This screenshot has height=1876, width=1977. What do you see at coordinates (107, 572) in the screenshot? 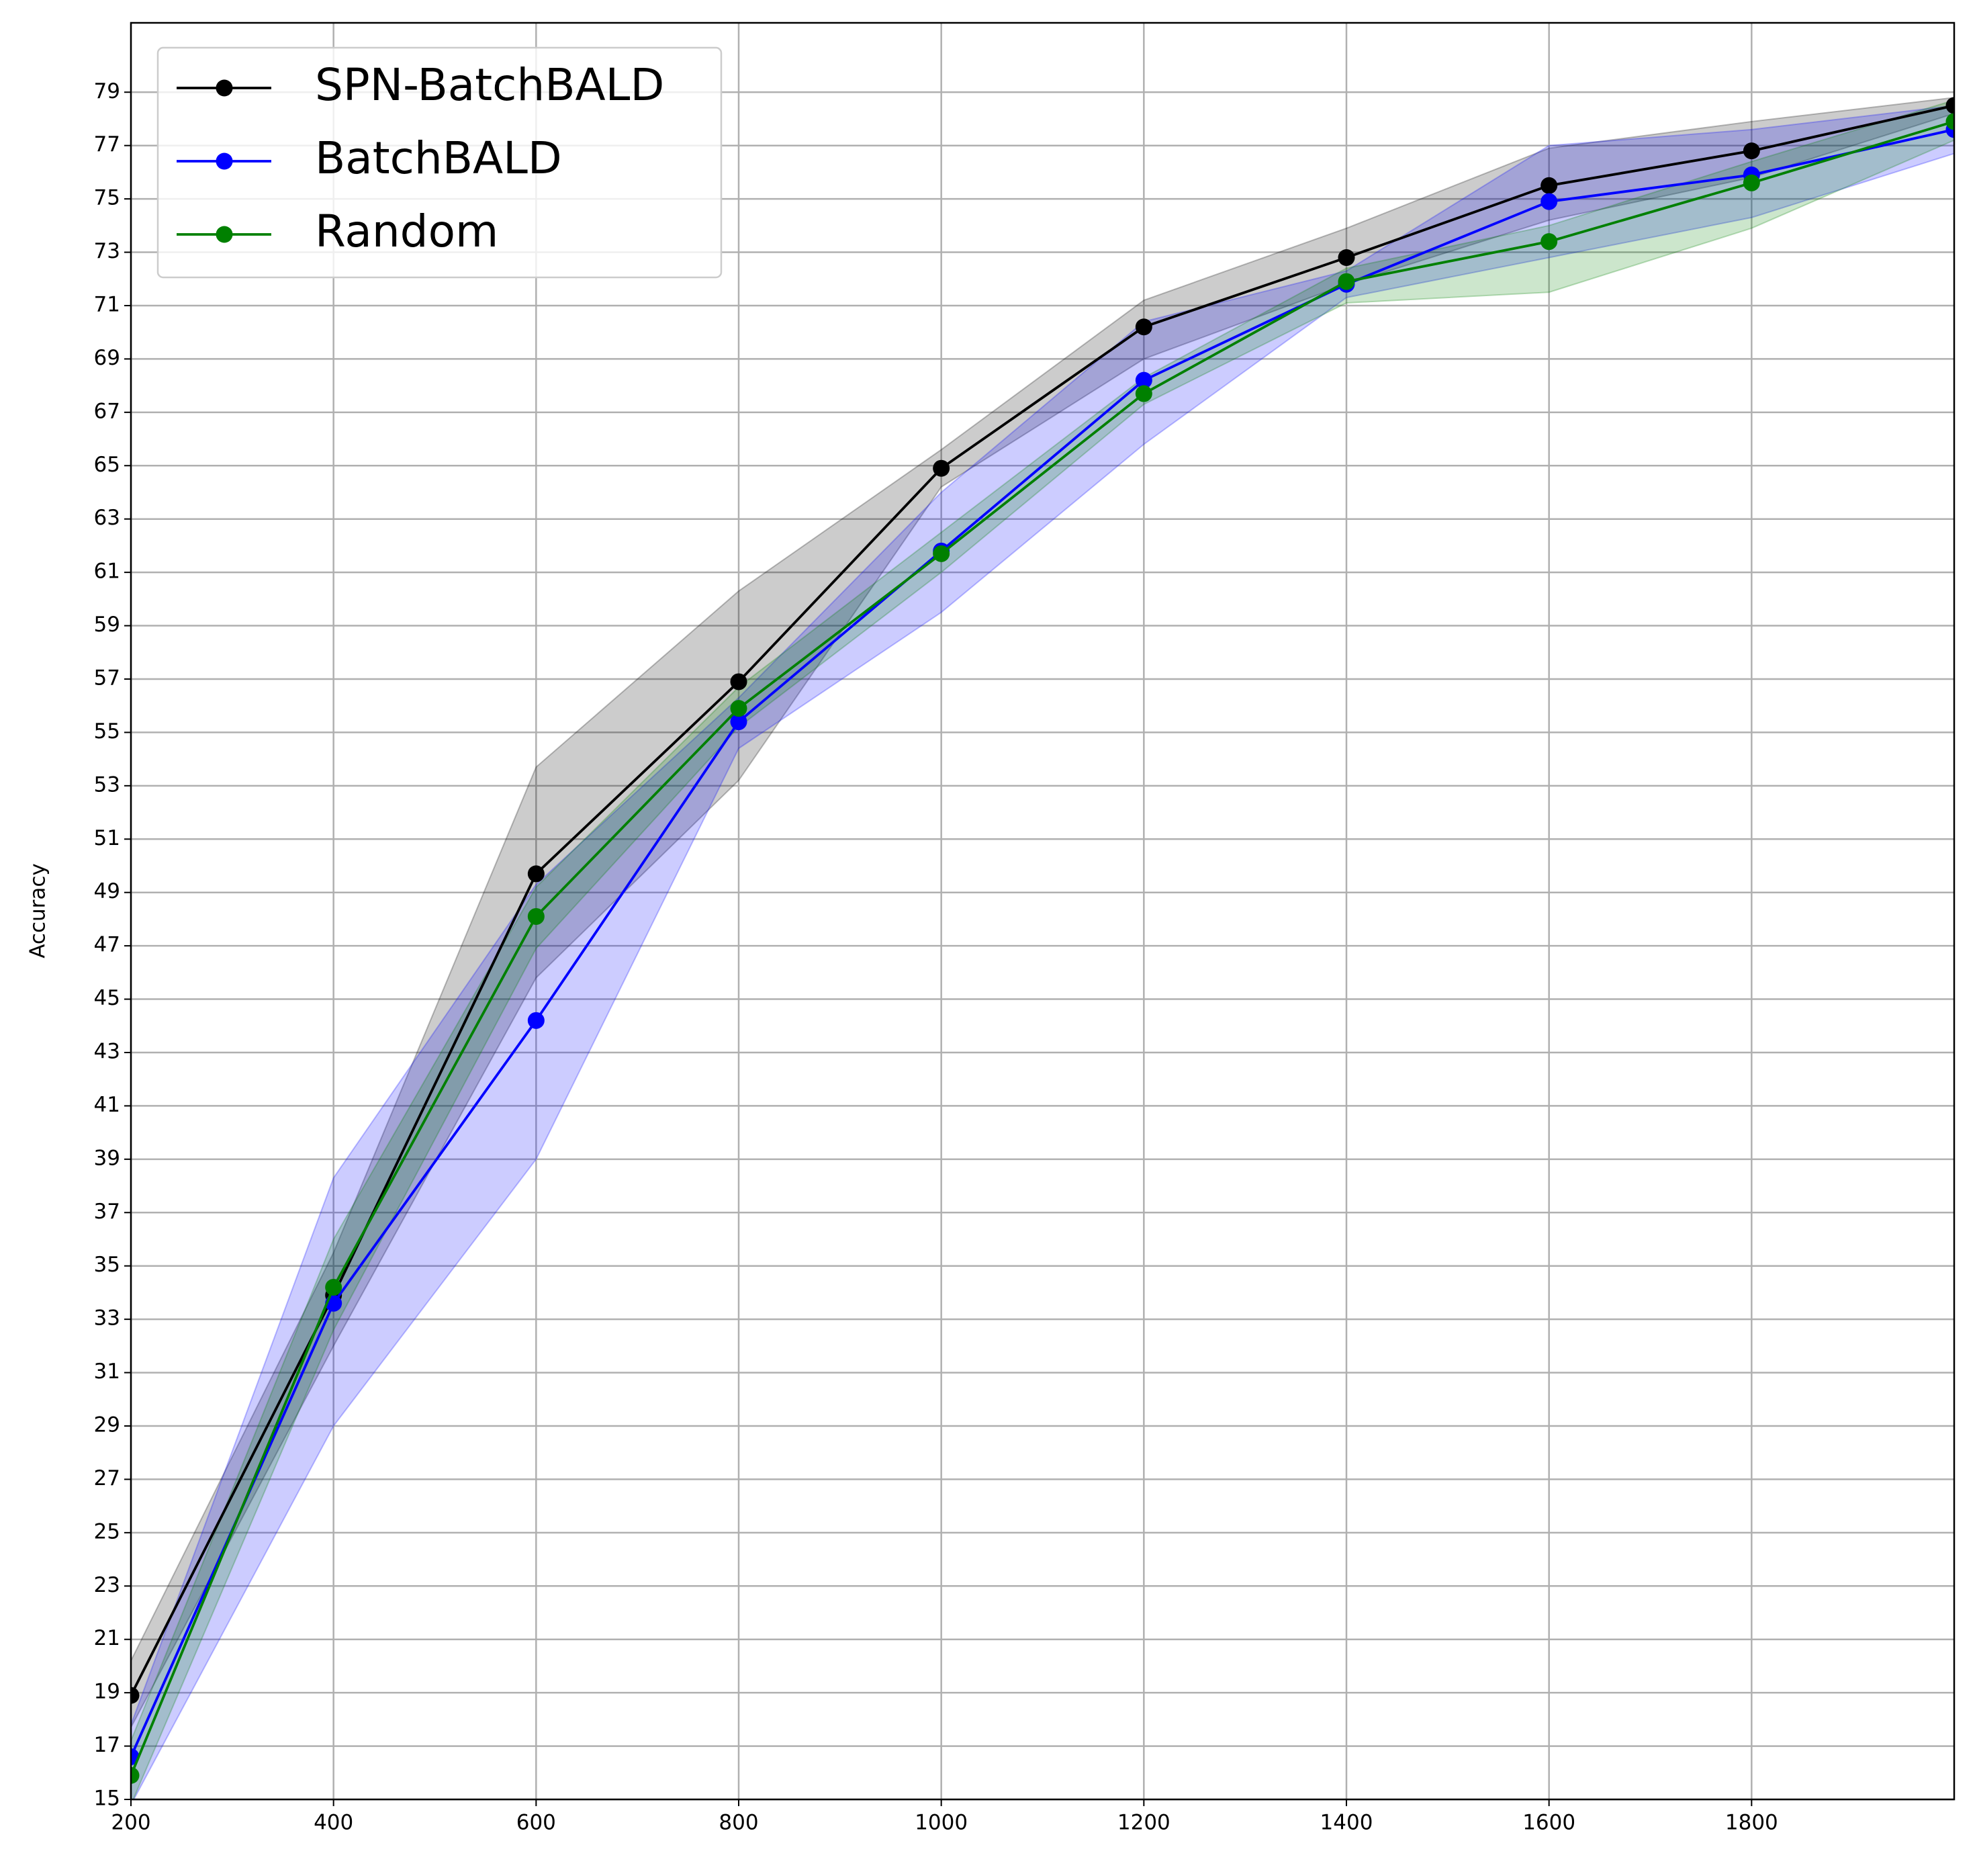
I see `y-tick-label: 61` at bounding box center [107, 572].